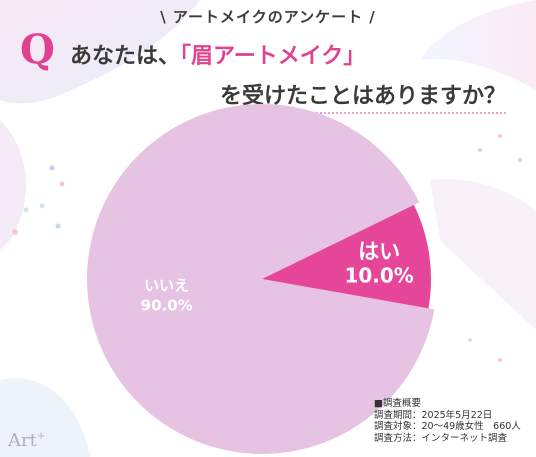 This screenshot has height=457, width=536. I want to click on survey-method: 調査方法：インターネット調査, so click(441, 438).